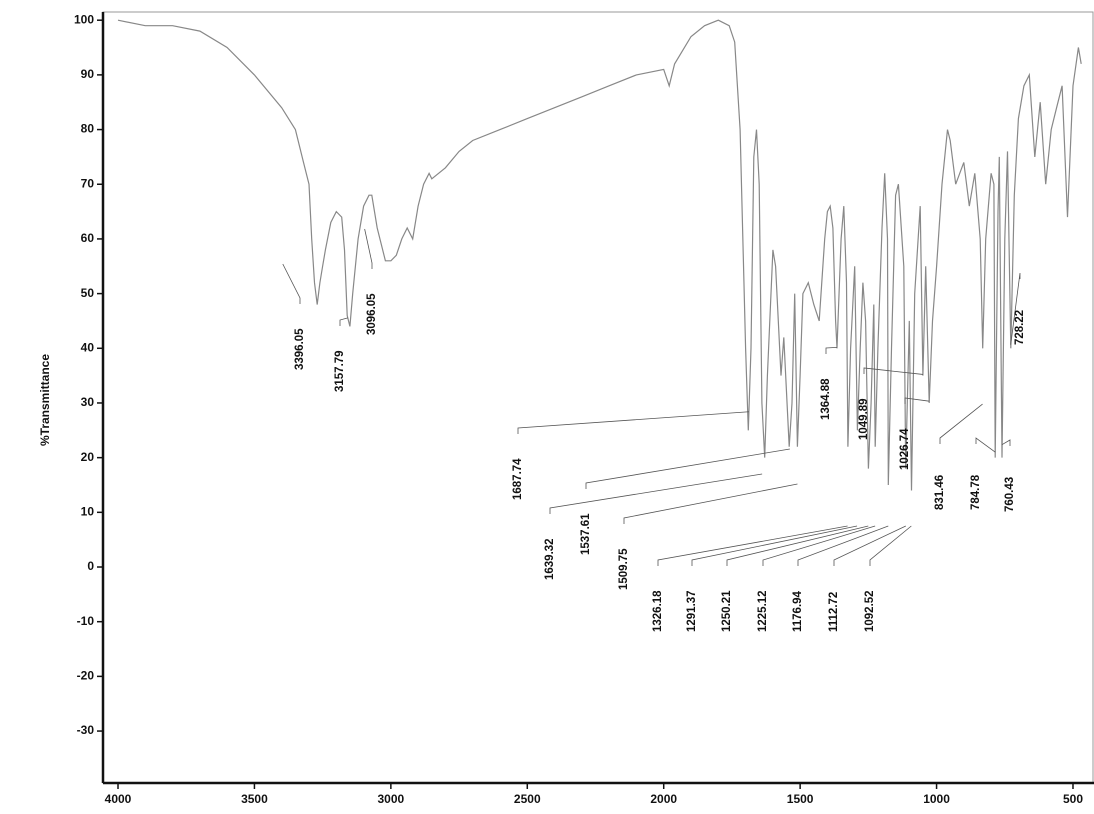 The width and height of the screenshot is (1094, 814). What do you see at coordinates (372, 314) in the screenshot?
I see `peak-label: 3096.05` at bounding box center [372, 314].